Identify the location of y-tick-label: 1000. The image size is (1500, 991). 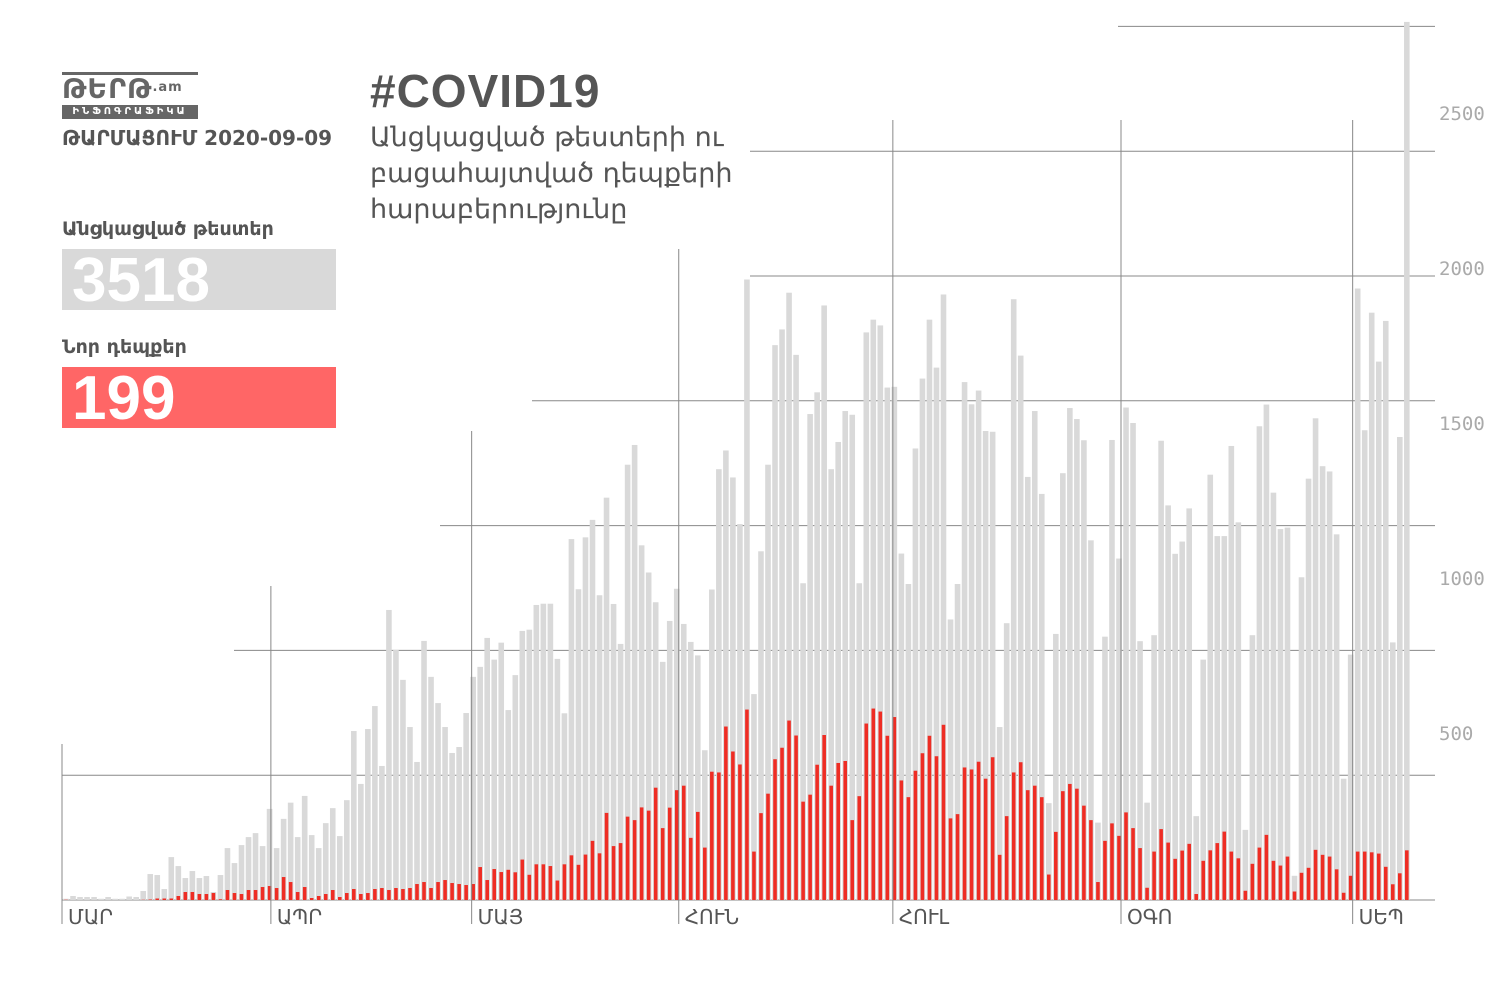
(1462, 579).